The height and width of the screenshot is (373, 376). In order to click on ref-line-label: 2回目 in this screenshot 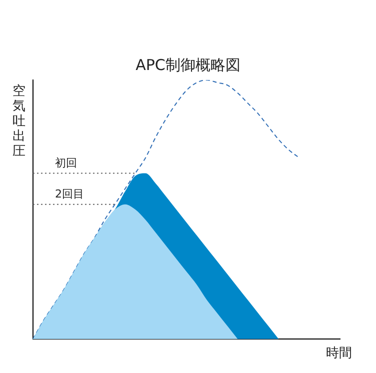, I will do `click(69, 194)`.